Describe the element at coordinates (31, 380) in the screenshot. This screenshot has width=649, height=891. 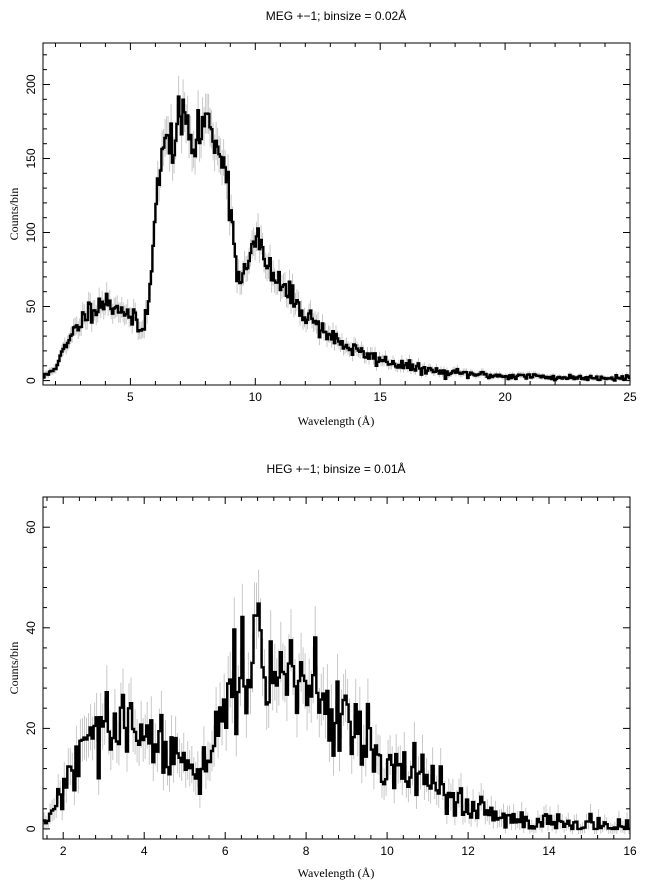
I see `meg-y-tick-label: 0` at that location.